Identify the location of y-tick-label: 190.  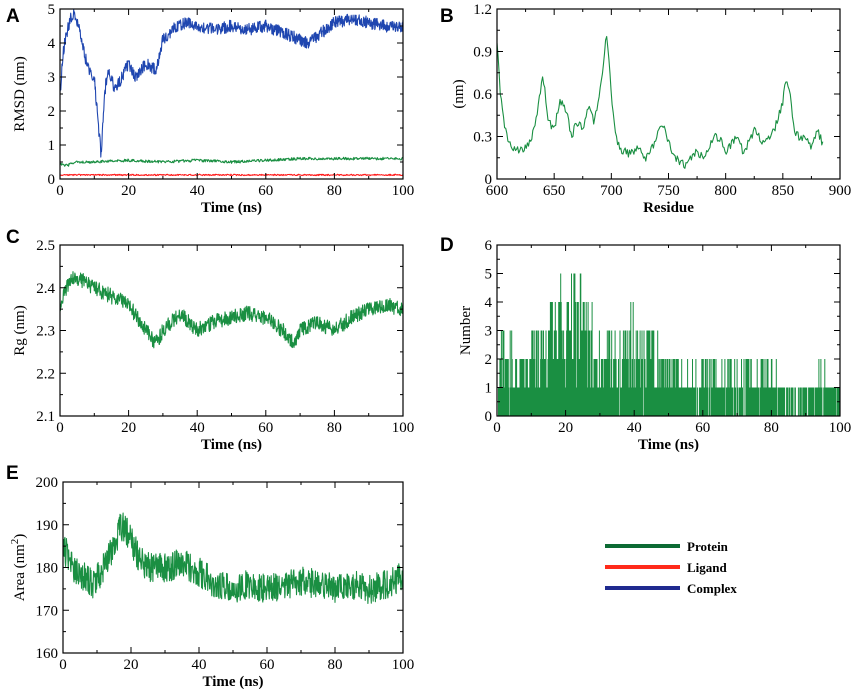
(47, 526).